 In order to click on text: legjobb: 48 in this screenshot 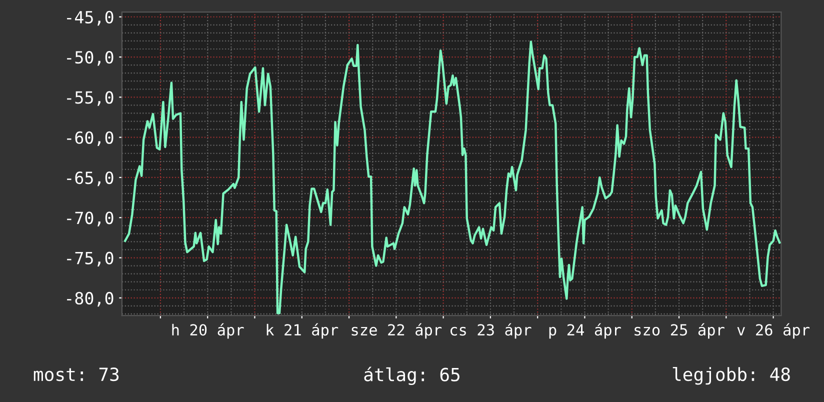, I will do `click(731, 376)`.